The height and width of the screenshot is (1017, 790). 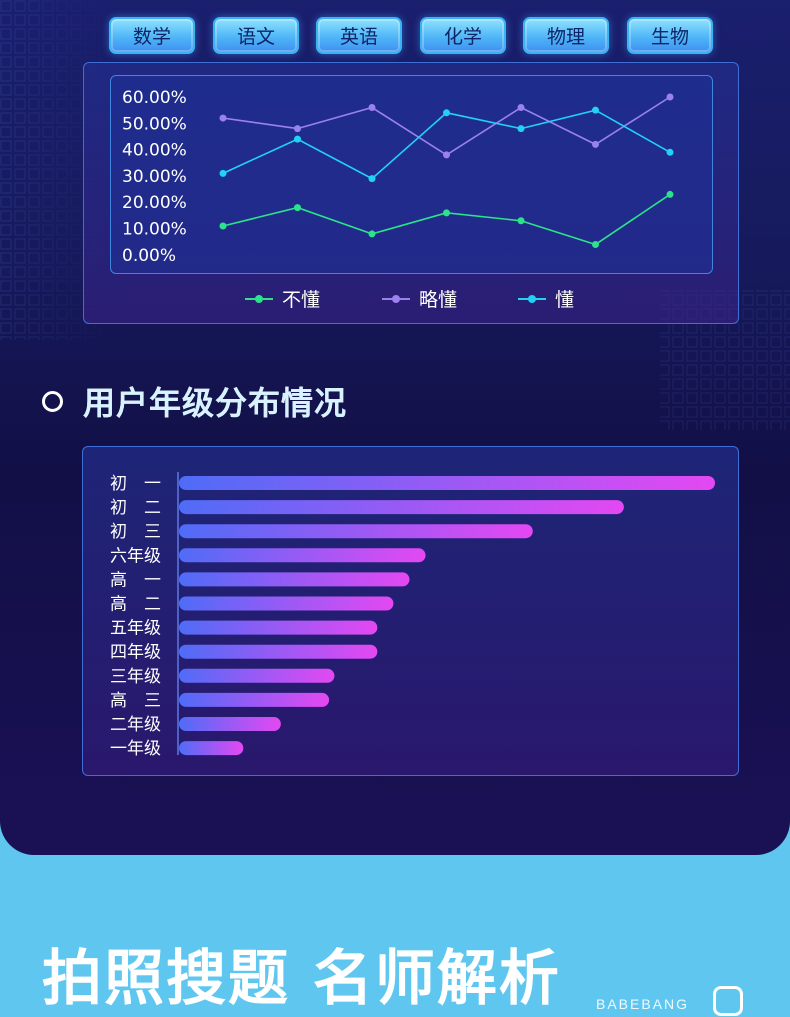 I want to click on tab-chinese: 语文, so click(x=256, y=35).